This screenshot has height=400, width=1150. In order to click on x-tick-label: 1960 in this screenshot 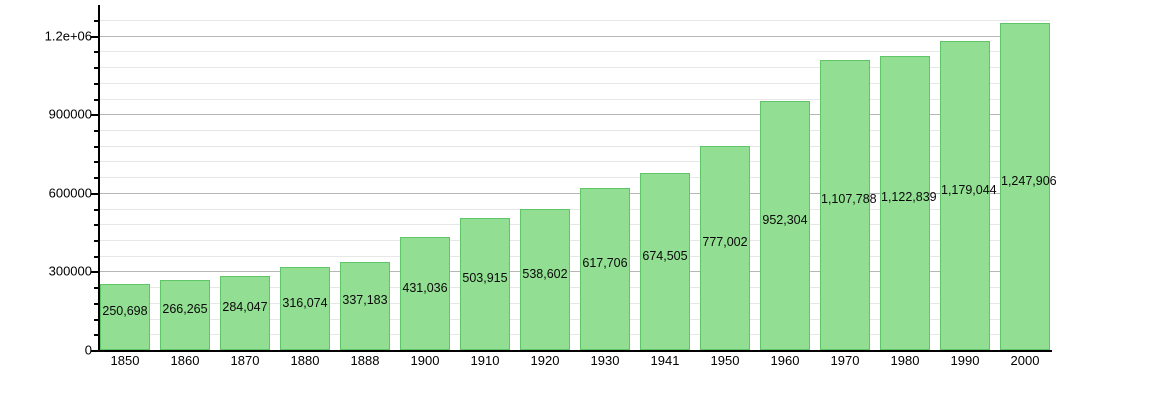, I will do `click(785, 360)`.